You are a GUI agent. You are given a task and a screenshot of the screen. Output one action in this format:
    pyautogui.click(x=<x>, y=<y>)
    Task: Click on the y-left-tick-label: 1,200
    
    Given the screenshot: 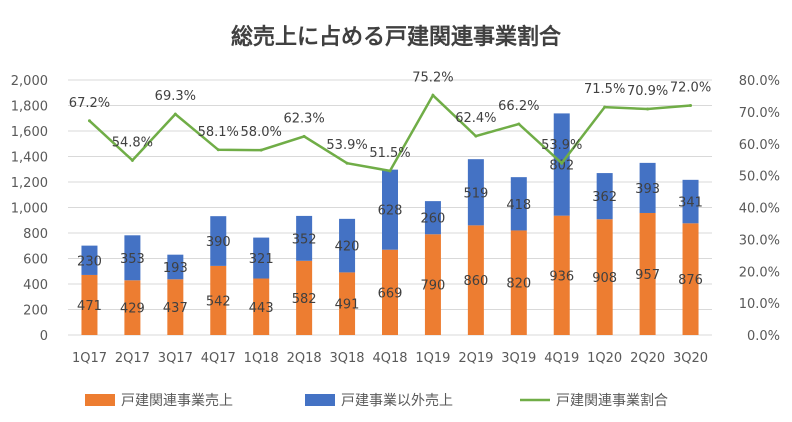 What is the action you would take?
    pyautogui.click(x=29, y=183)
    